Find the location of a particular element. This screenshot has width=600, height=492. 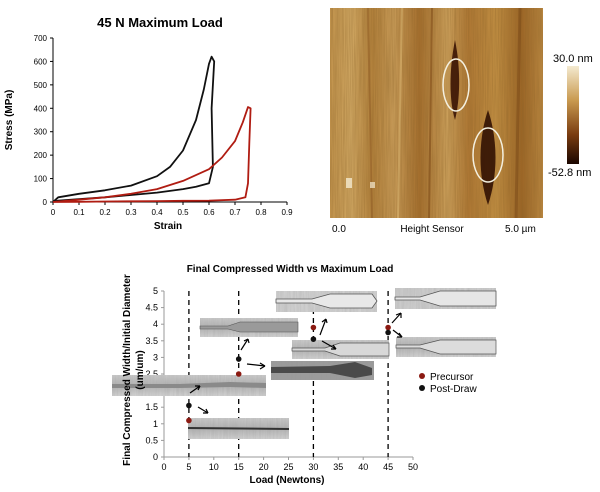

bottom-y-tick-label: 4 is located at coordinates (155, 324).